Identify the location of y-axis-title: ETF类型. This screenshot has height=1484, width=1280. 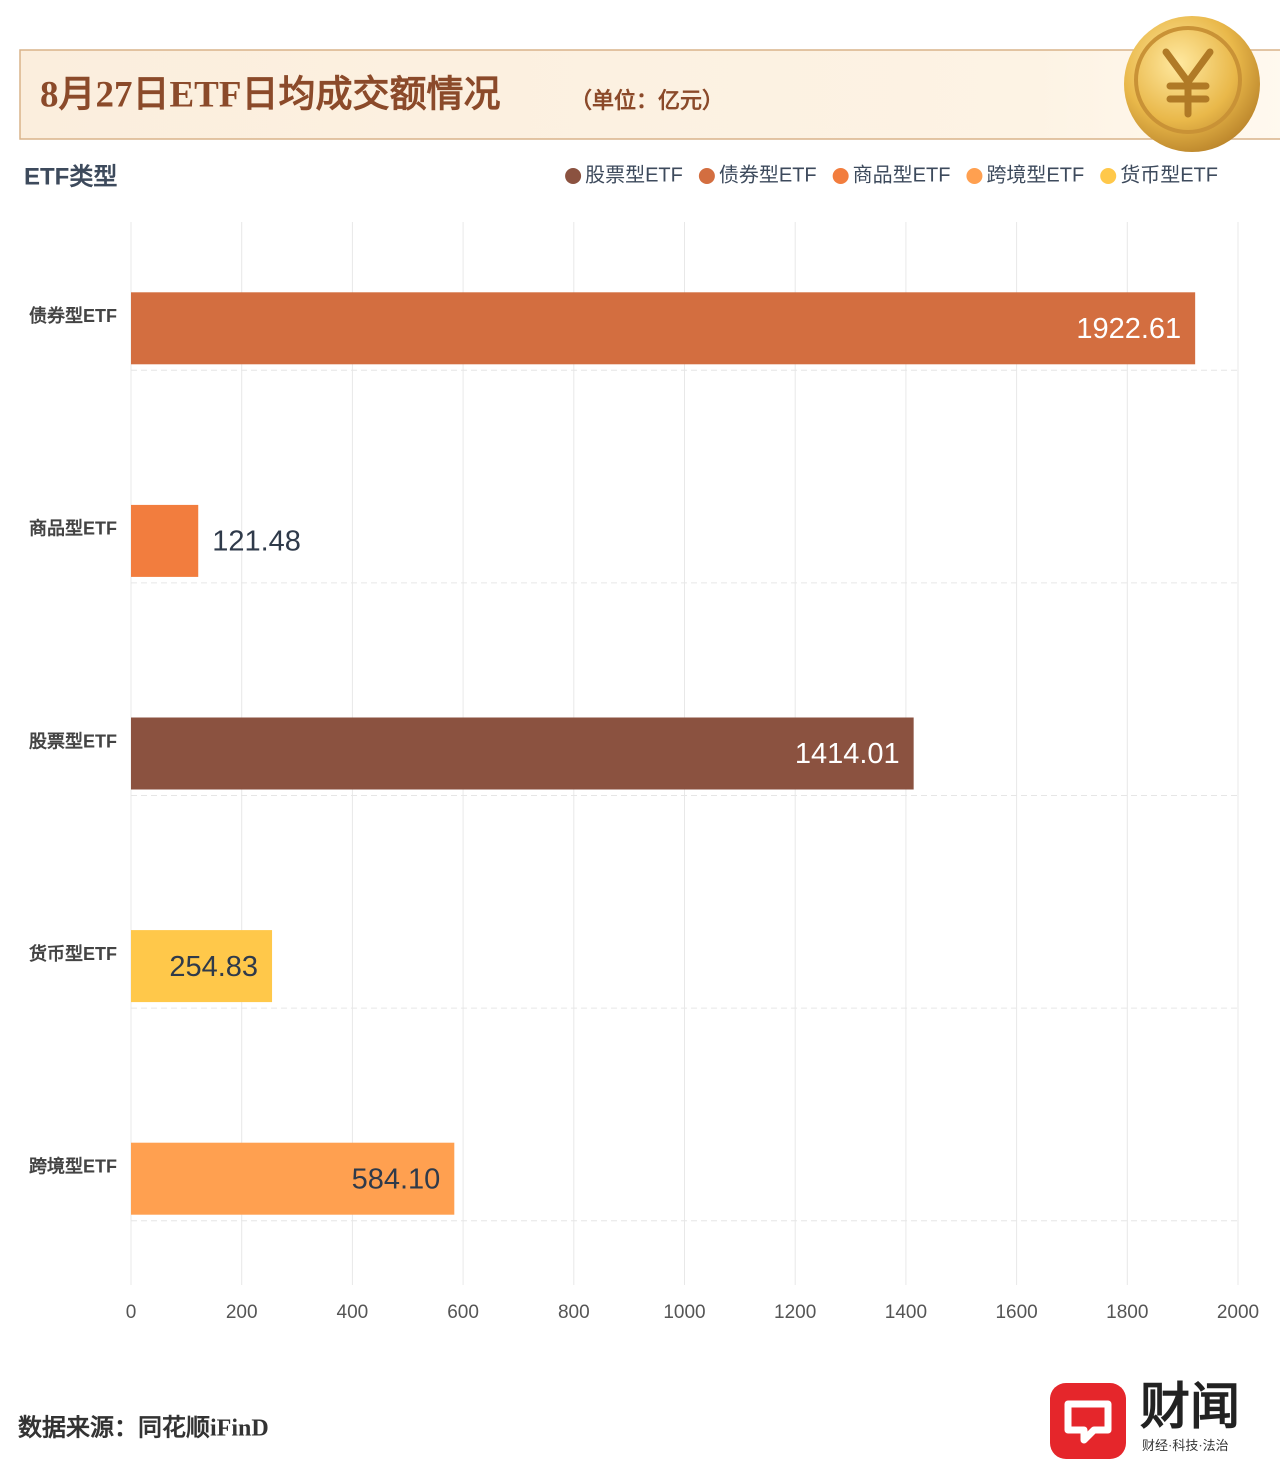
(70, 176).